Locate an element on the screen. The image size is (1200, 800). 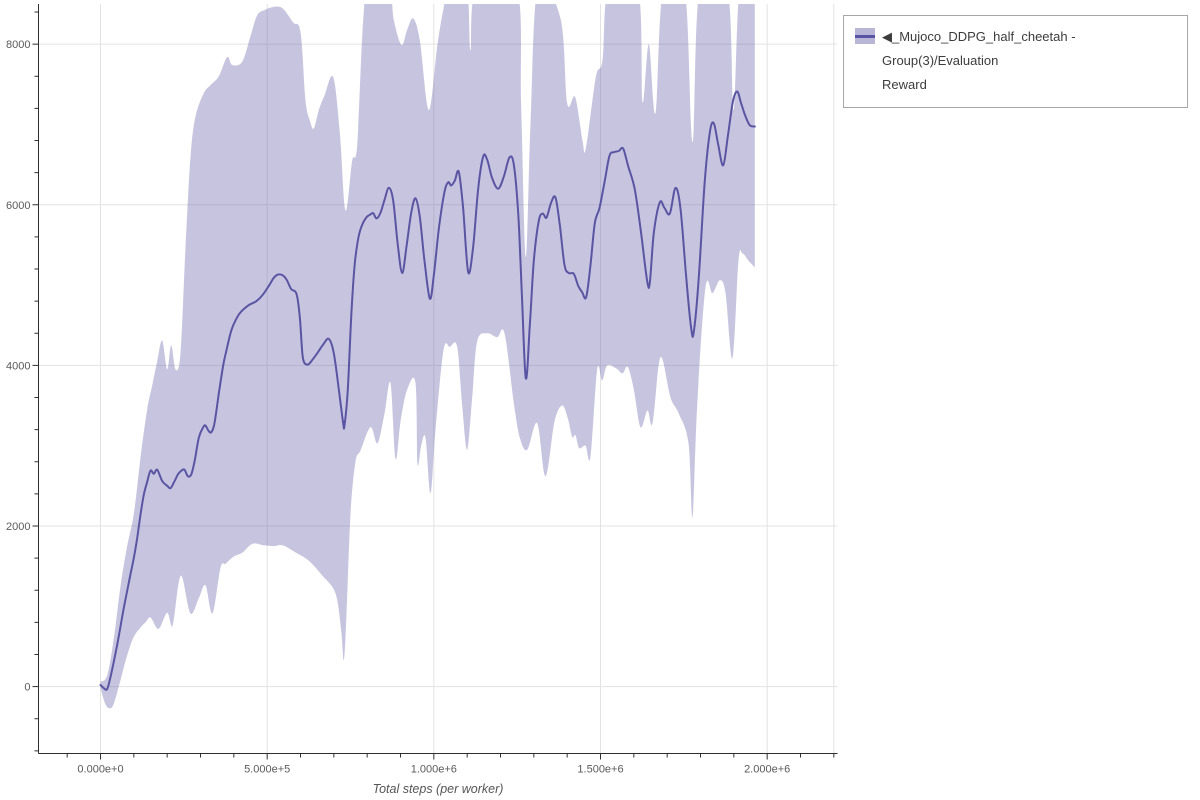
x-tick-label: 1.500e+6 is located at coordinates (600, 770).